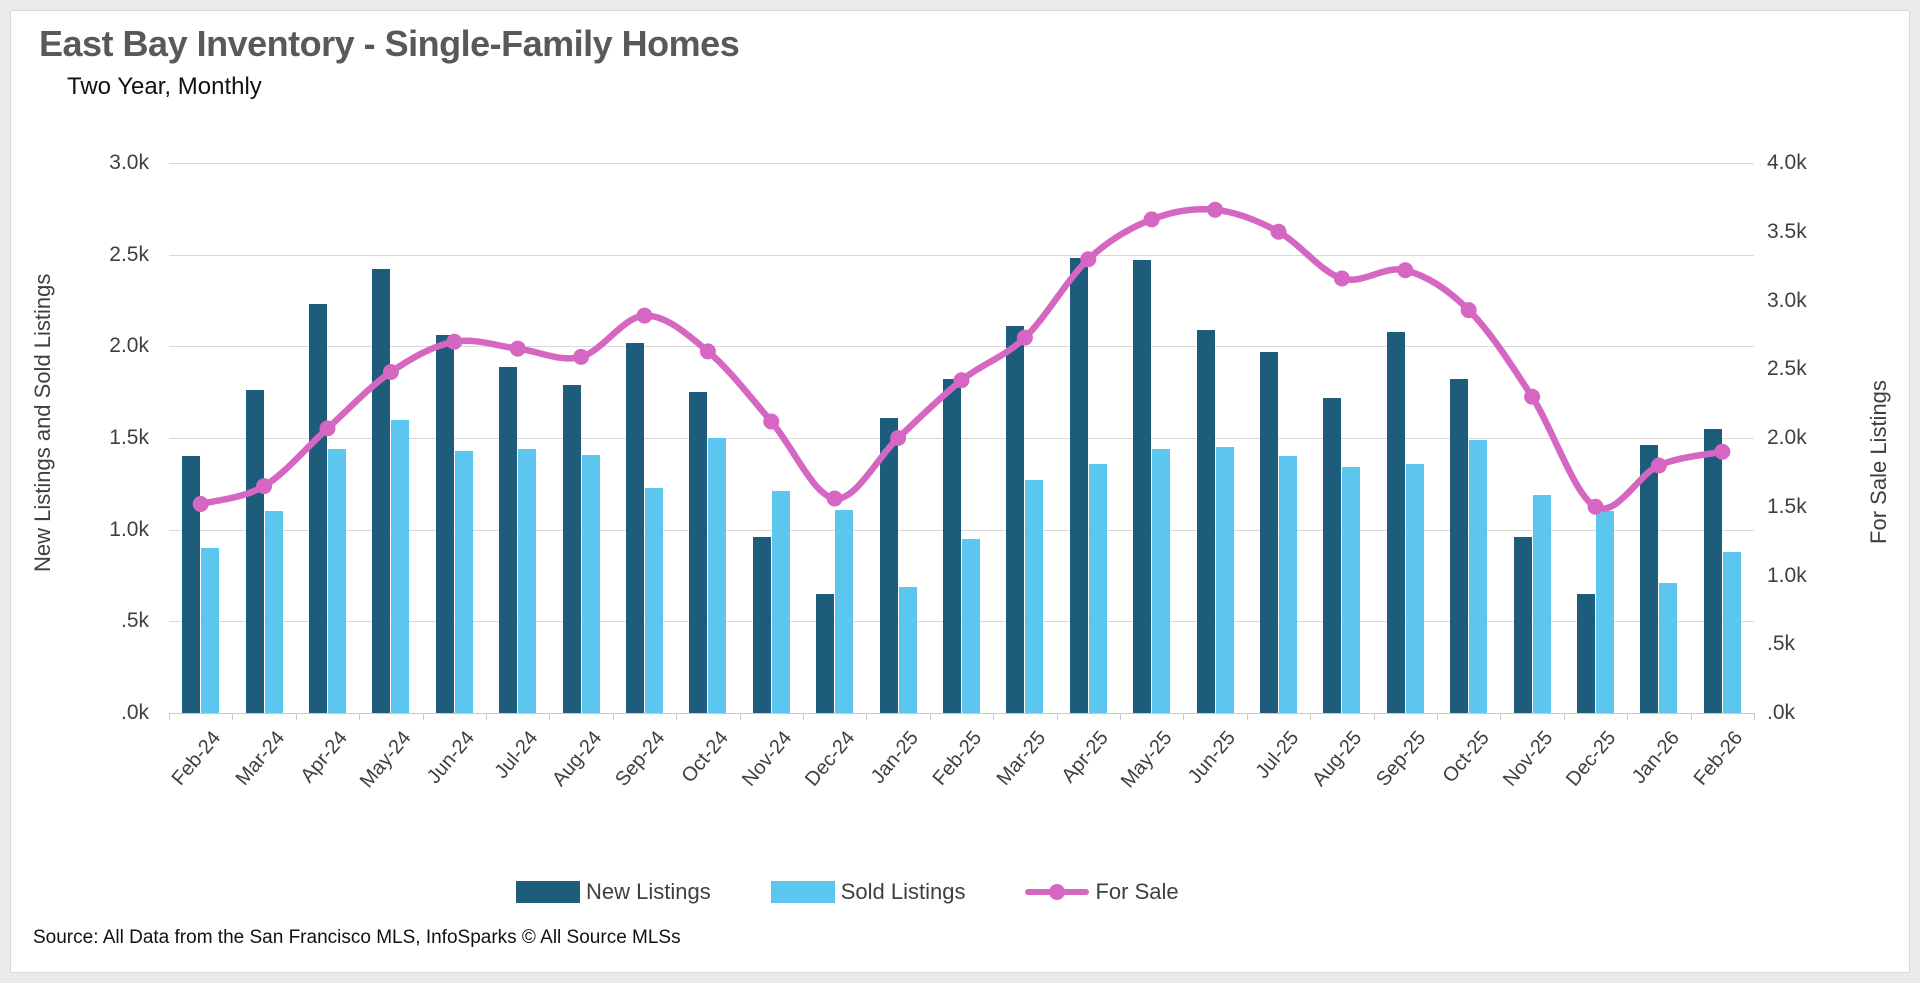 Image resolution: width=1920 pixels, height=983 pixels. I want to click on legend-label: New Listings, so click(648, 891).